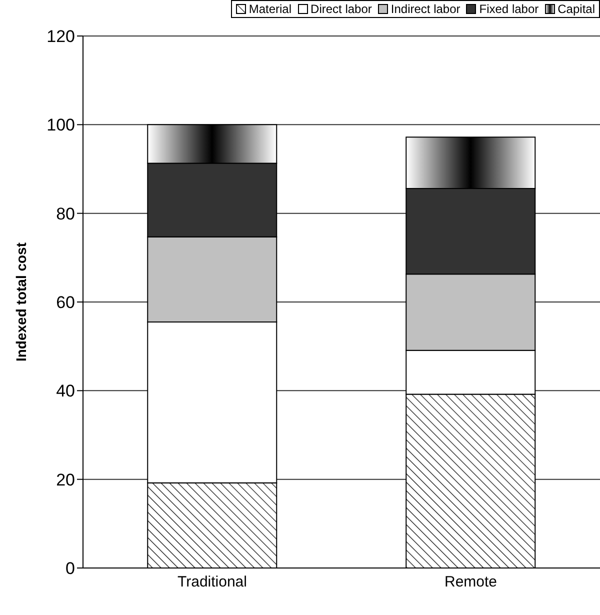 The height and width of the screenshot is (615, 600). Describe the element at coordinates (60, 125) in the screenshot. I see `y-tick-label: 100` at that location.